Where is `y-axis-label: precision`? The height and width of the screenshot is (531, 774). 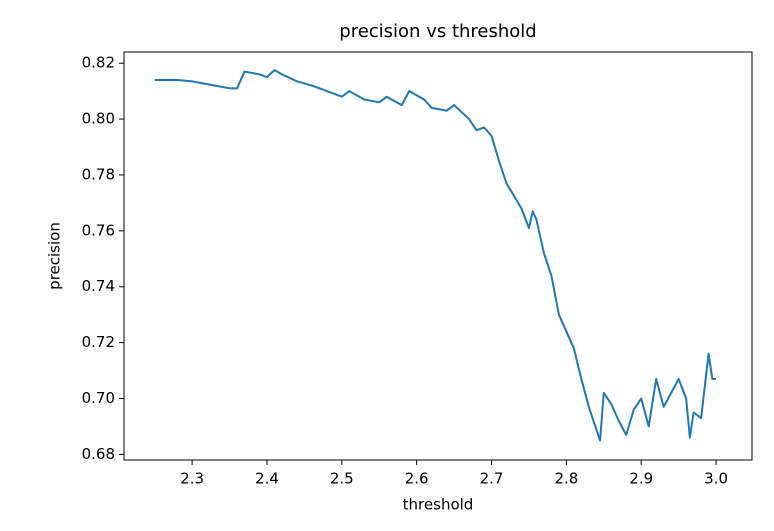
y-axis-label: precision is located at coordinates (55, 256).